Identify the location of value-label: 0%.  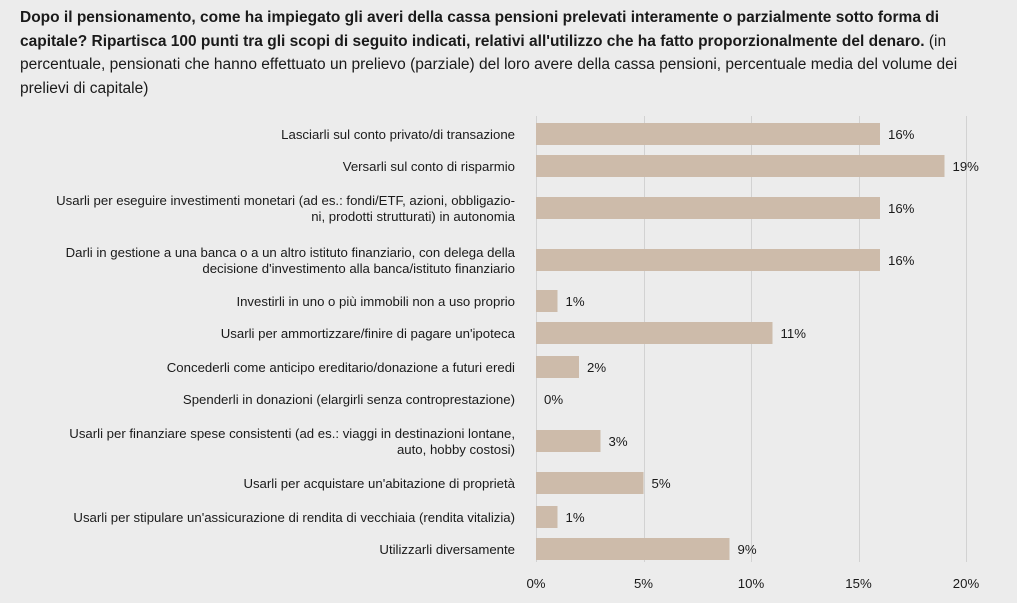
(553, 399).